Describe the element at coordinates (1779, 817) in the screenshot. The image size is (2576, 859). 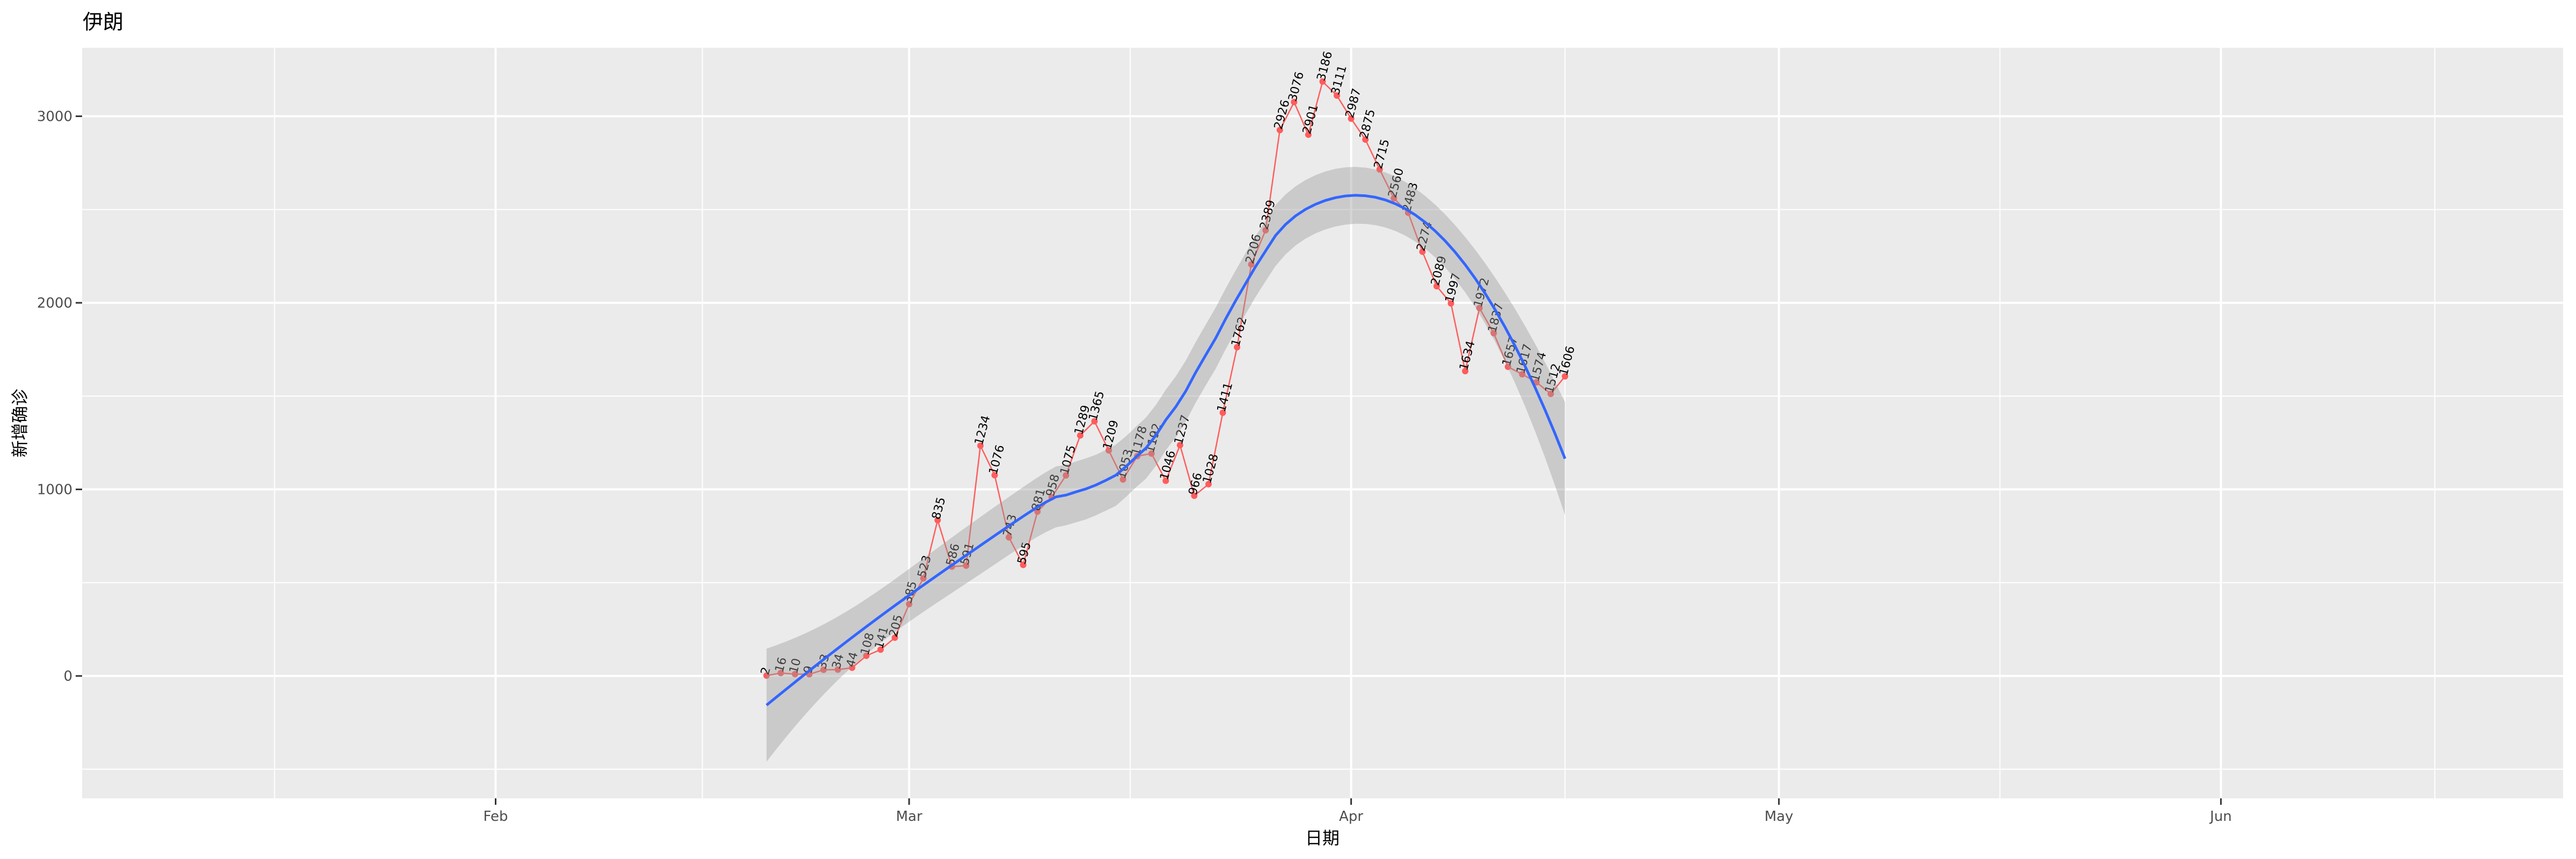
I see `x-tick-label: May` at that location.